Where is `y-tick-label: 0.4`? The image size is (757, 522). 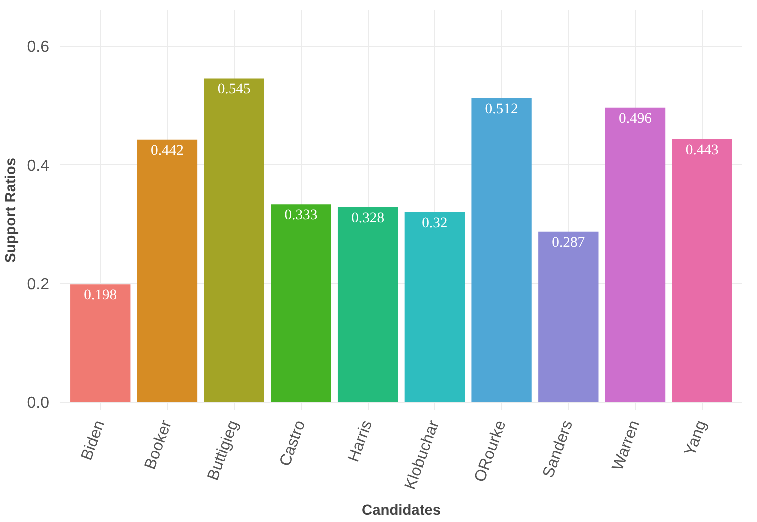 y-tick-label: 0.4 is located at coordinates (38, 166).